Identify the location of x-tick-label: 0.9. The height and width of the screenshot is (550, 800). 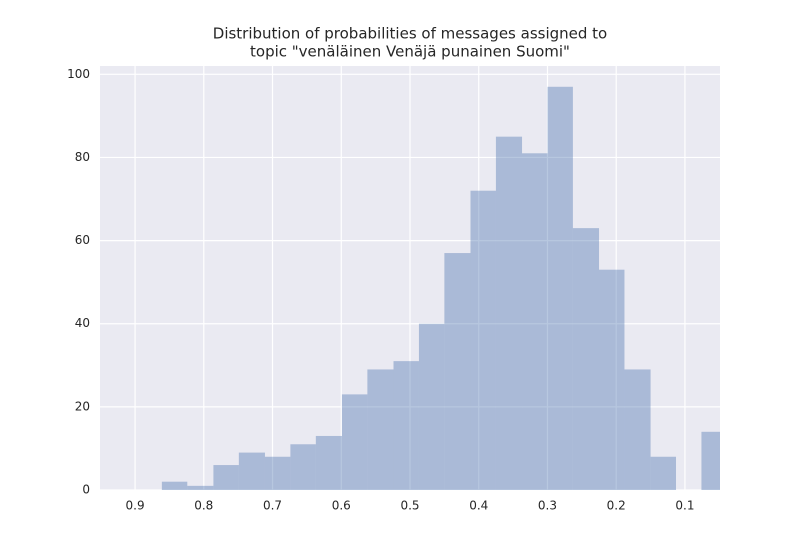
(135, 506).